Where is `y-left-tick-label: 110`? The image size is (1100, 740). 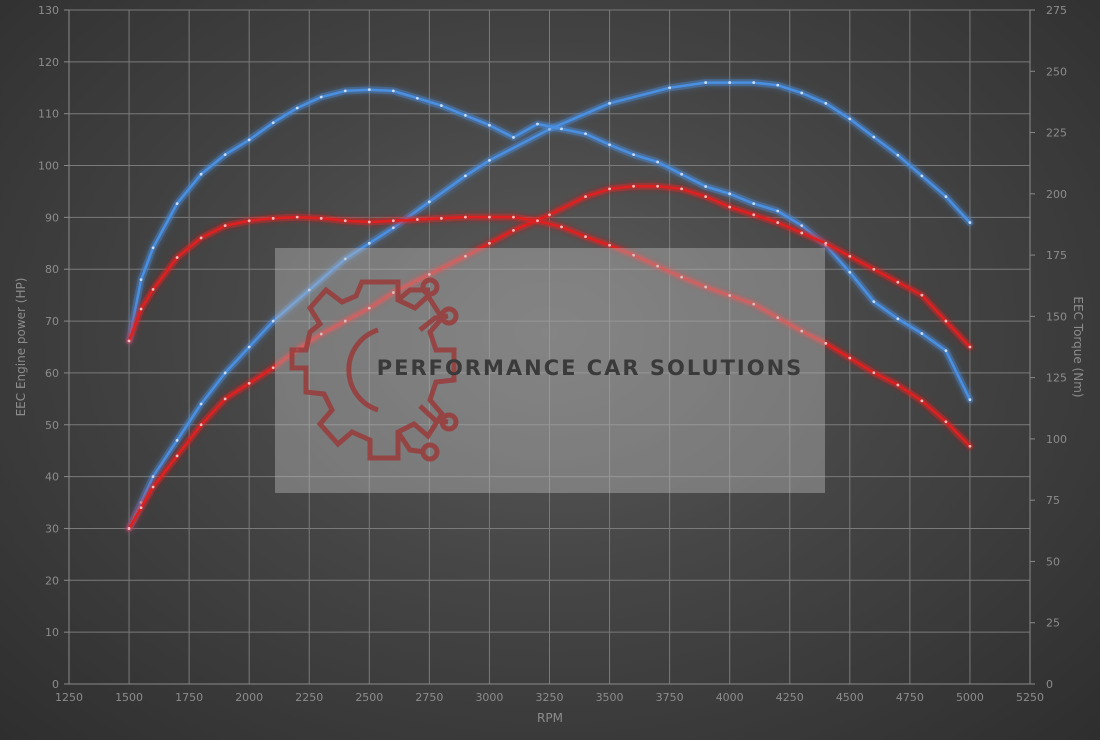 y-left-tick-label: 110 is located at coordinates (48, 114).